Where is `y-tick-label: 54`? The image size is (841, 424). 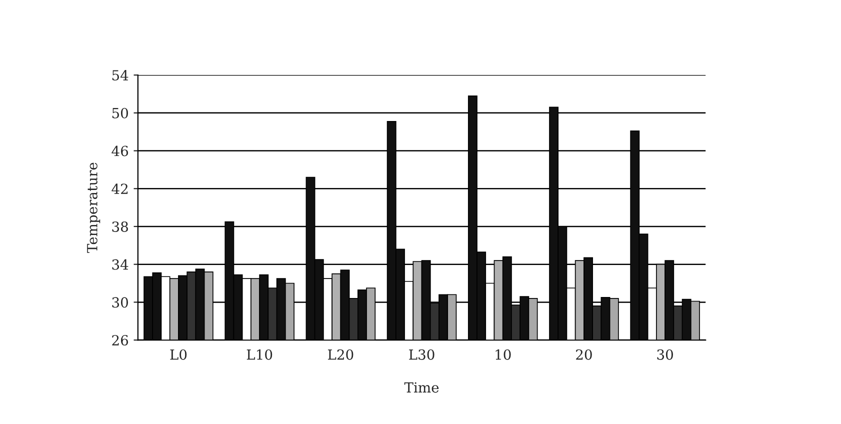 y-tick-label: 54 is located at coordinates (120, 75).